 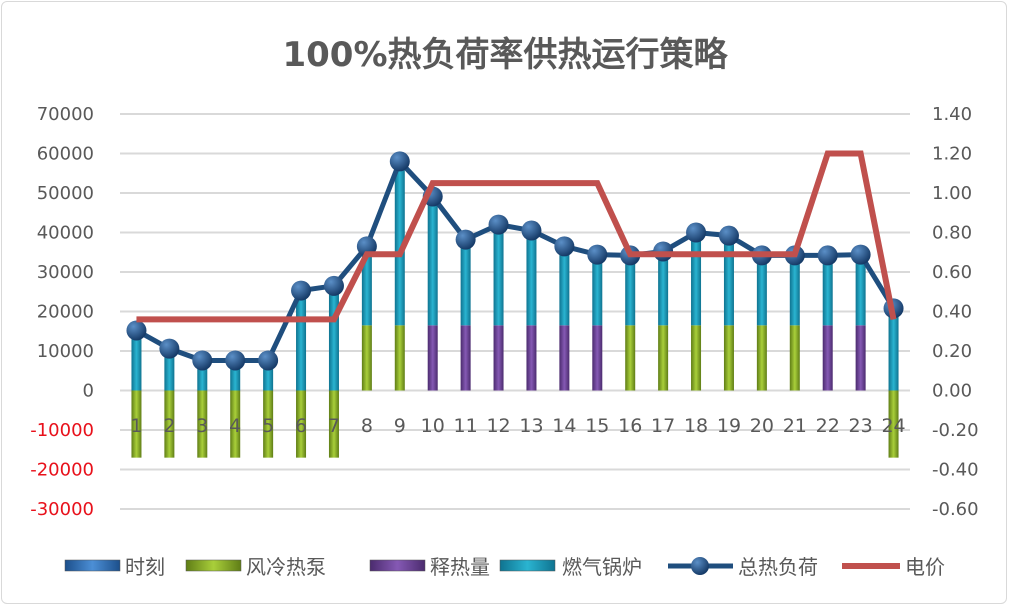 What do you see at coordinates (952, 114) in the screenshot?
I see `right-axis-tick: 1.40` at bounding box center [952, 114].